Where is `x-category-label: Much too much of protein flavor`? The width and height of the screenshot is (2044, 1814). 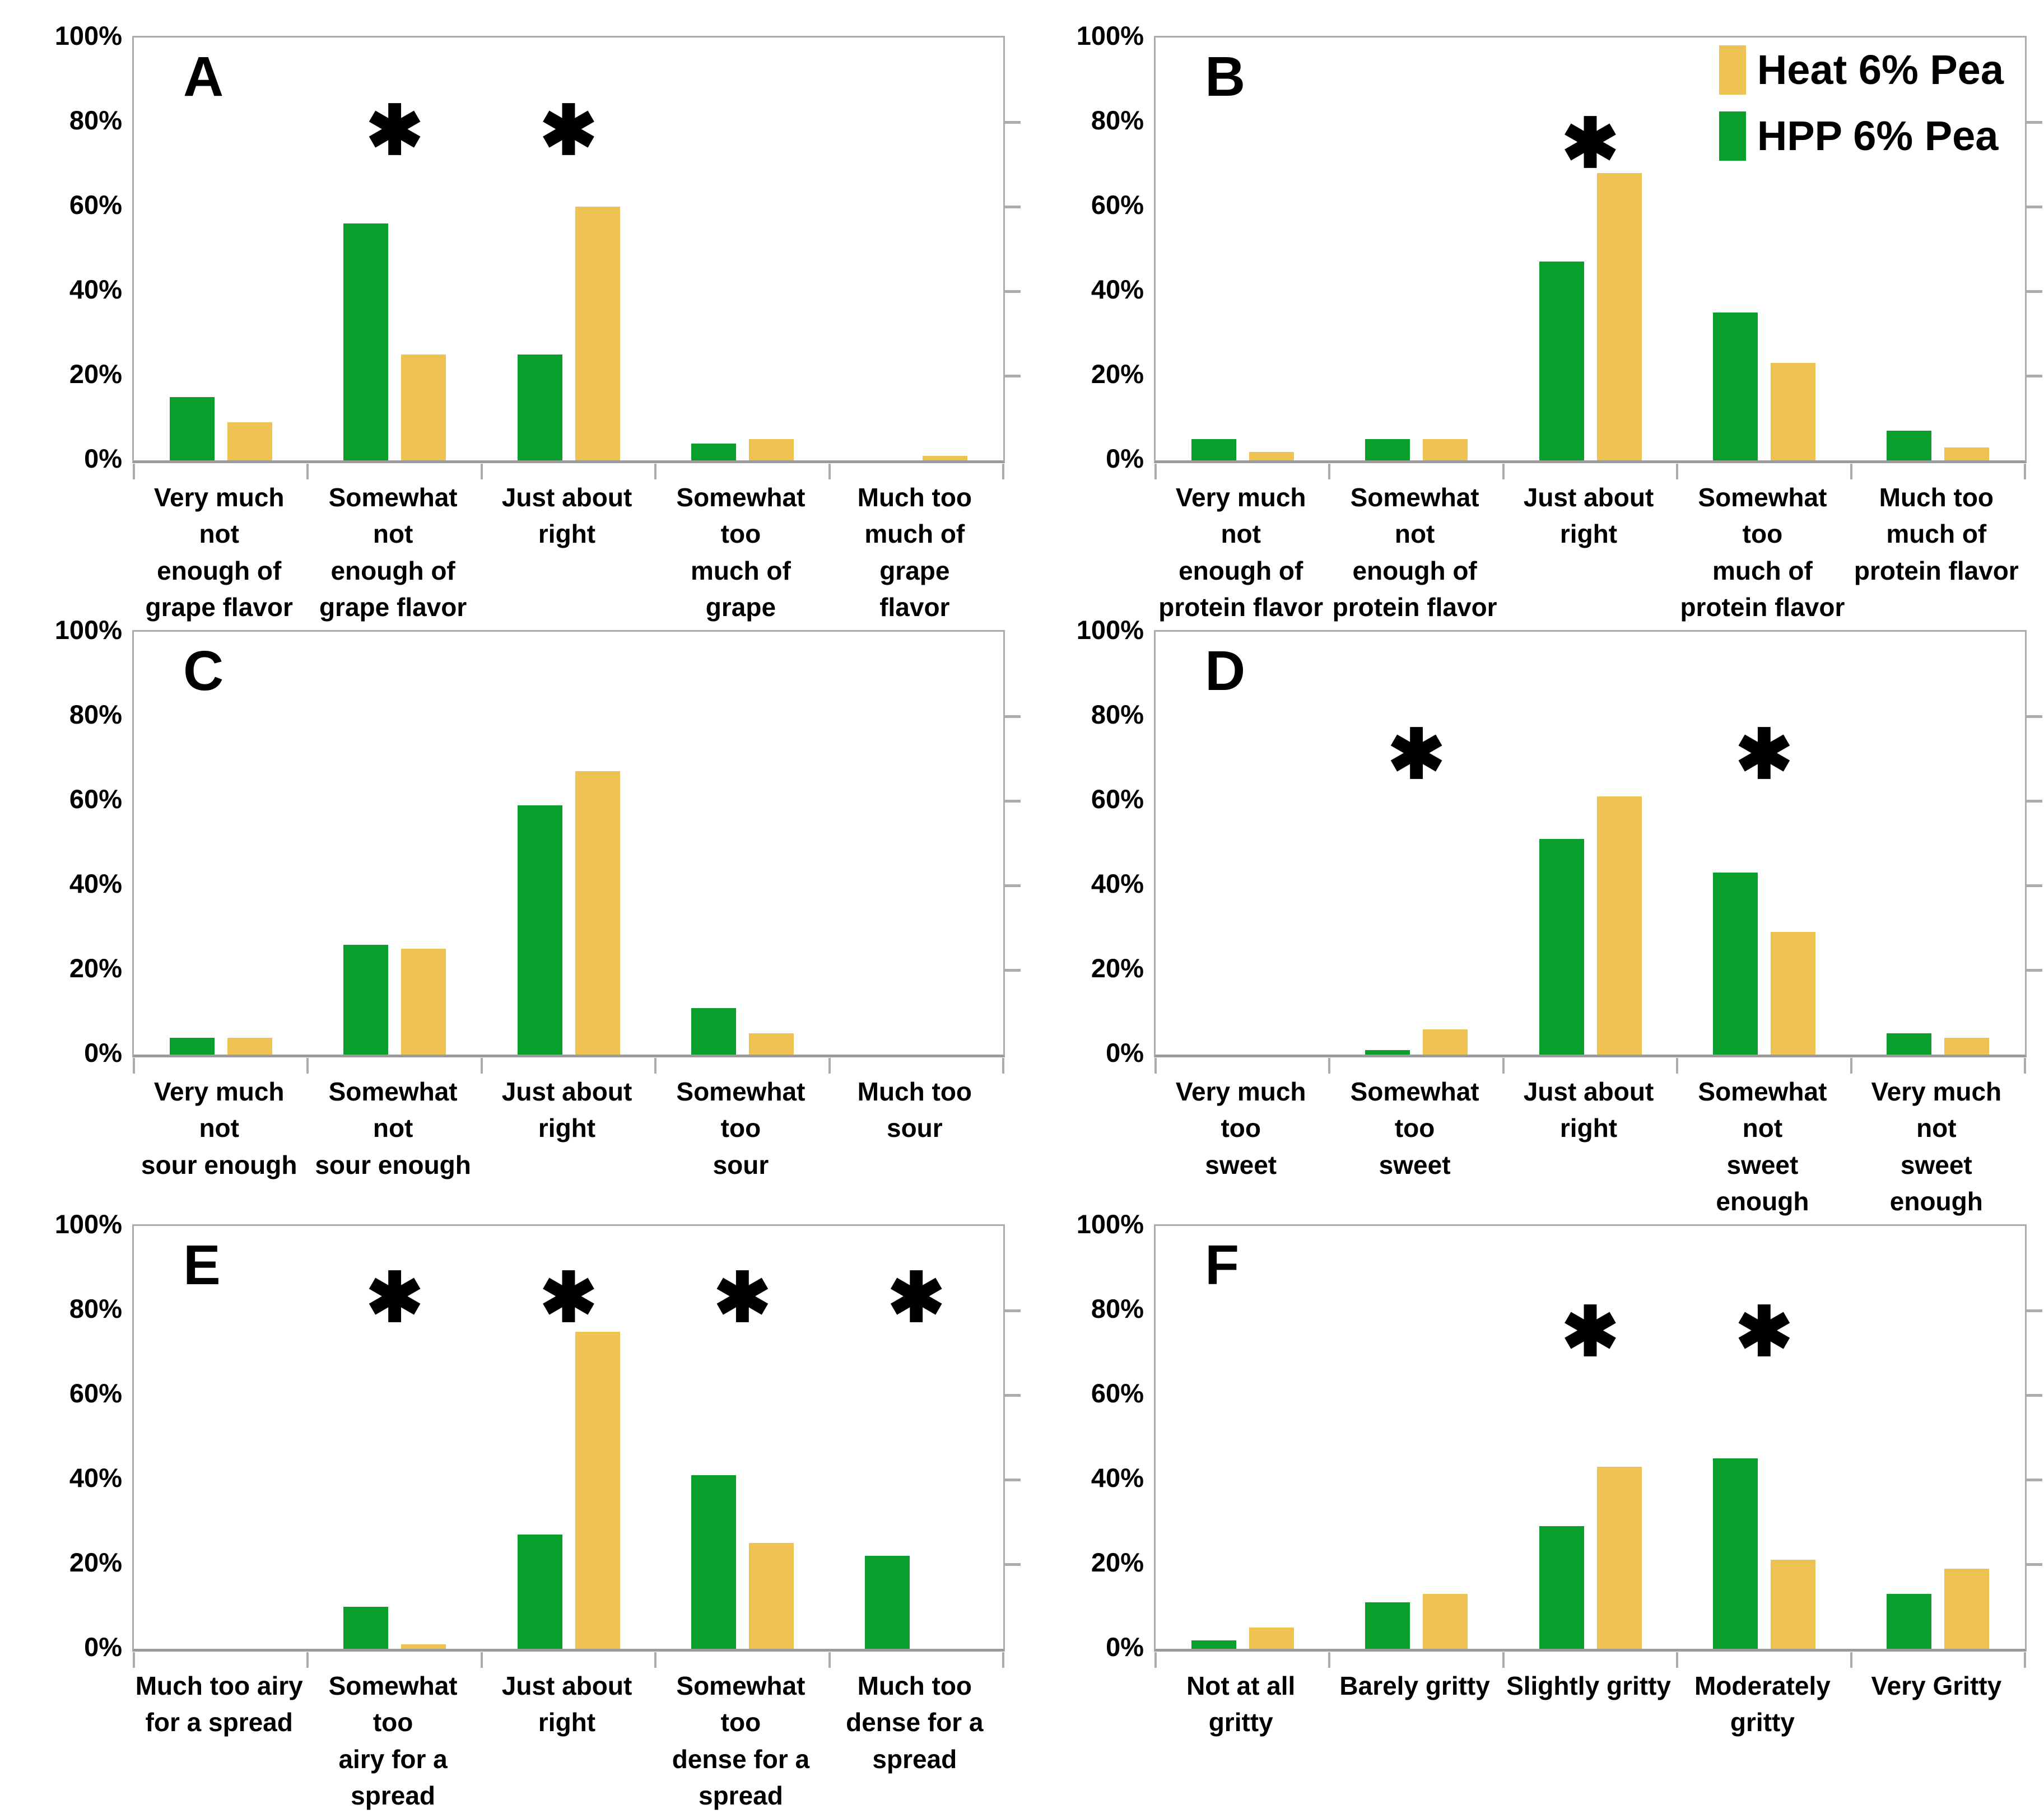 x-category-label: Much too much of protein flavor is located at coordinates (1936, 534).